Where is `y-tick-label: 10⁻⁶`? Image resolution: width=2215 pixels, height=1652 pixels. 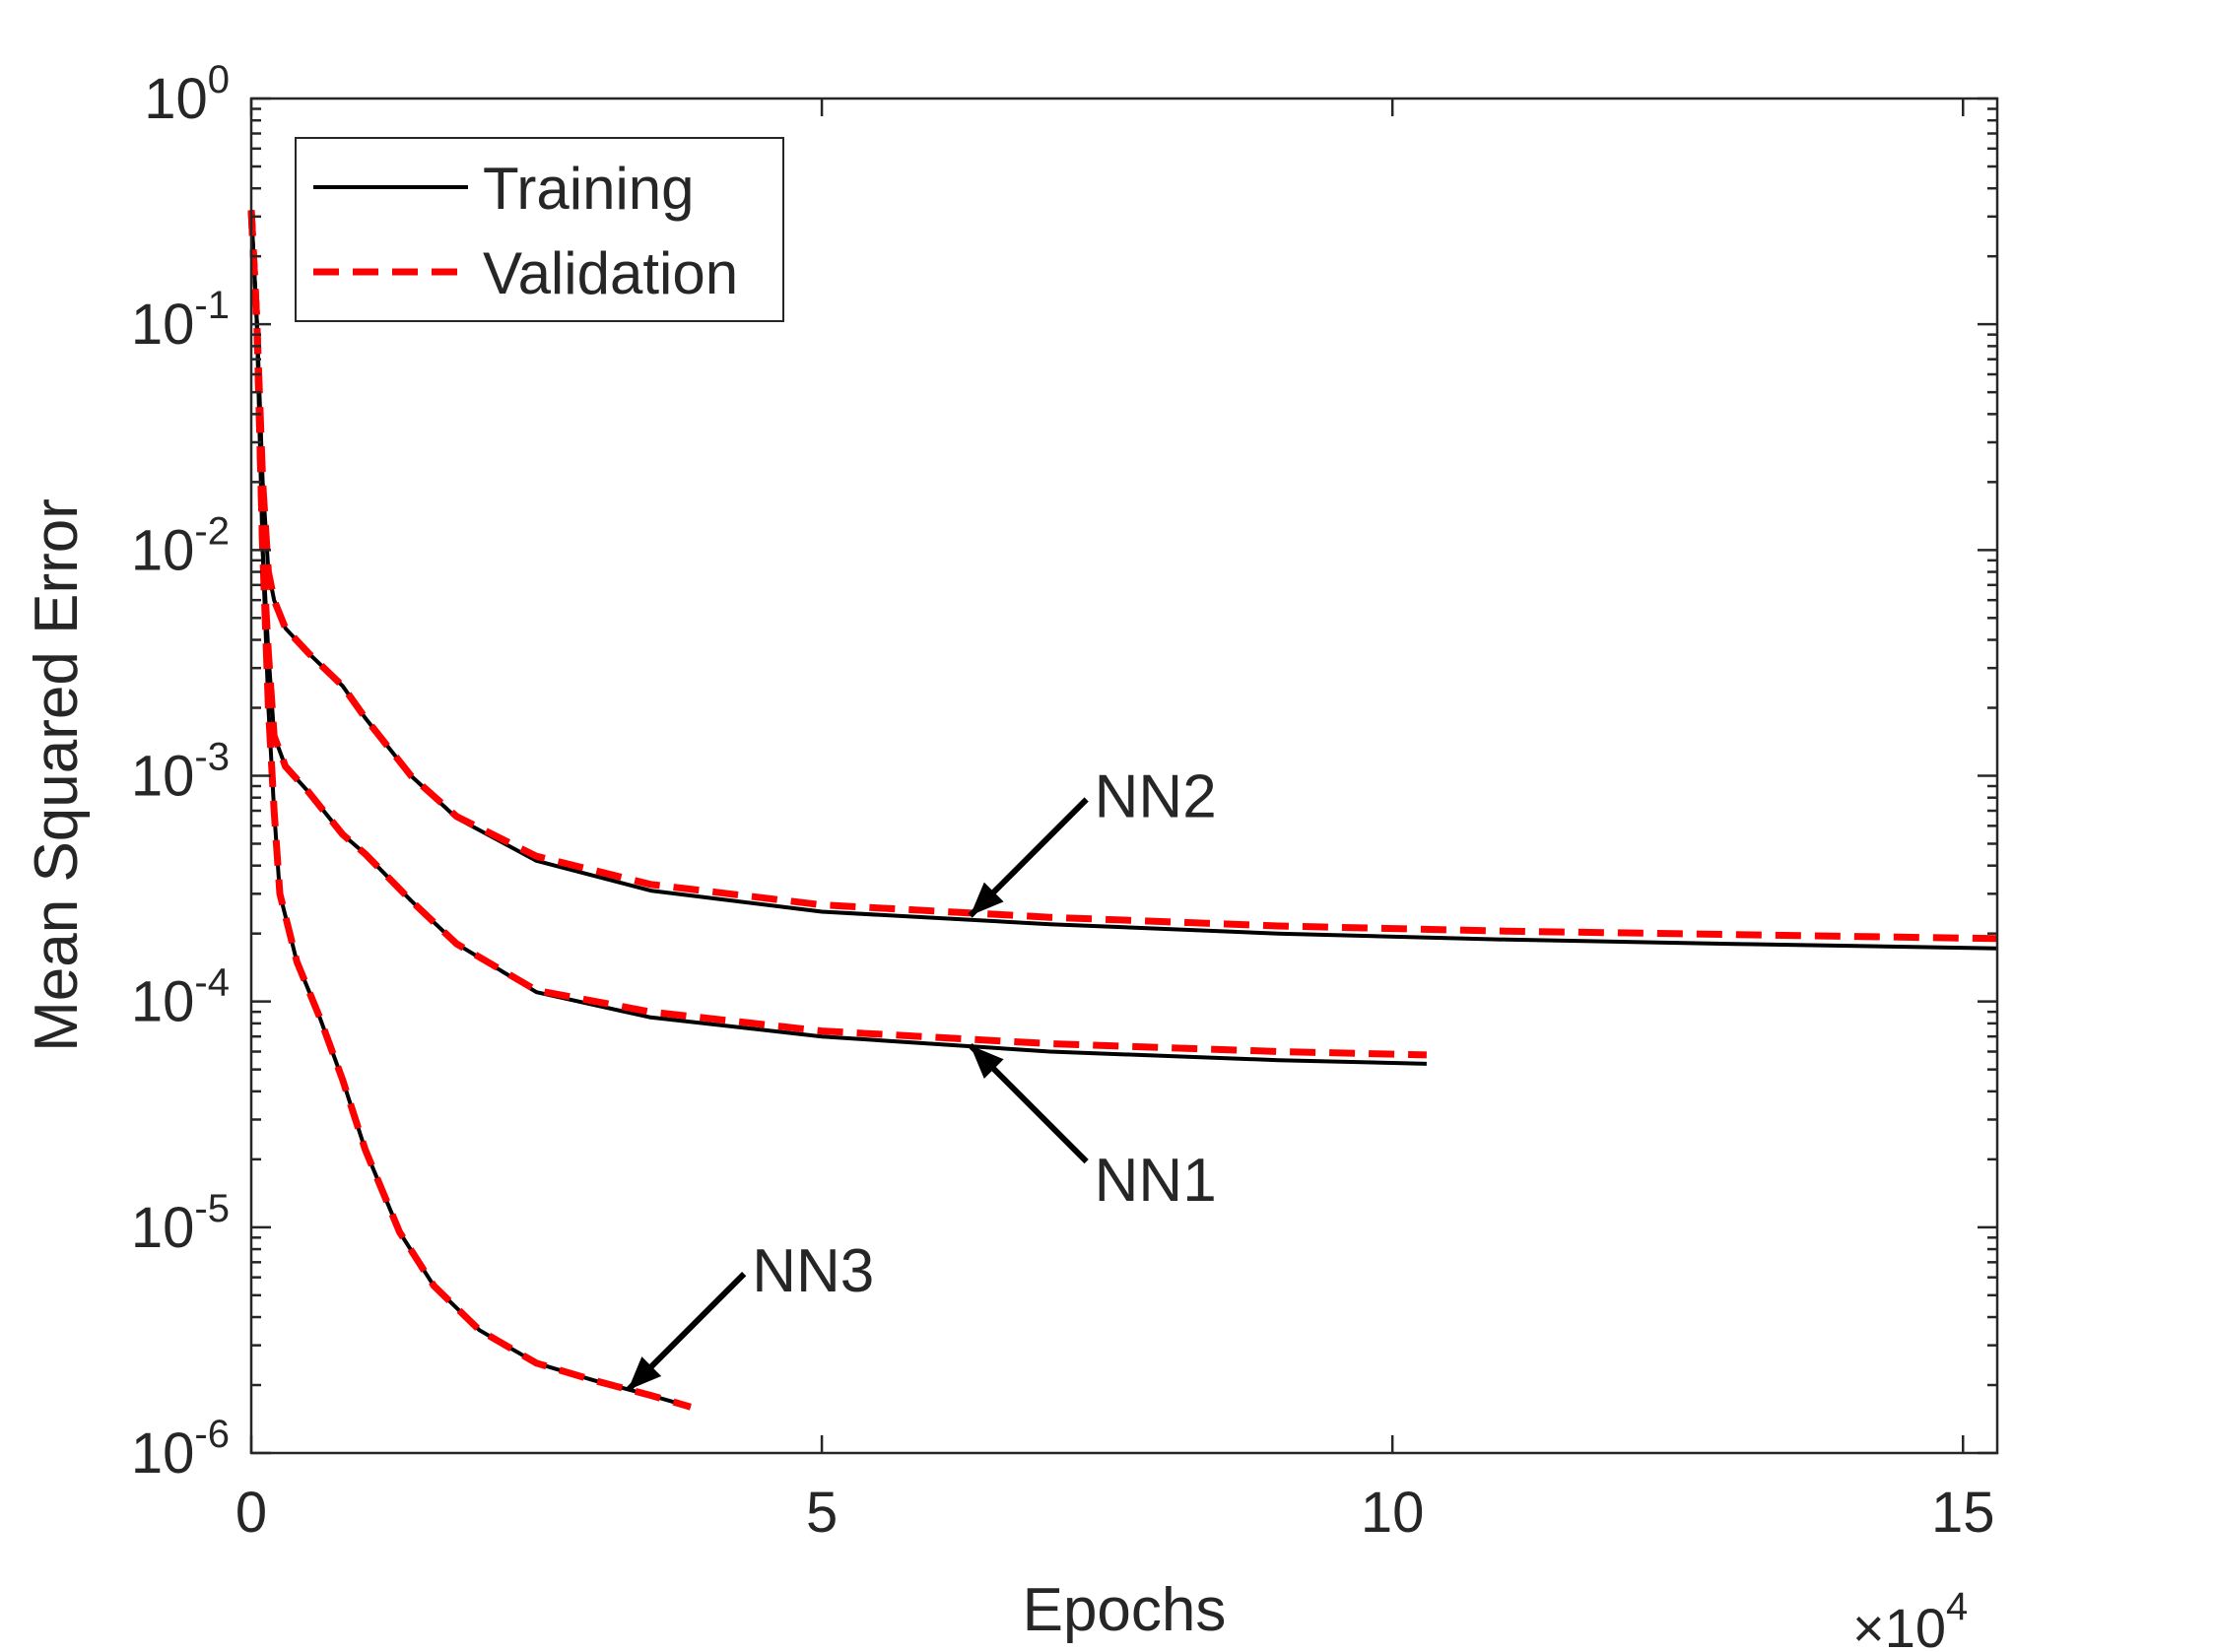
y-tick-label: 10⁻⁶ is located at coordinates (180, 1450).